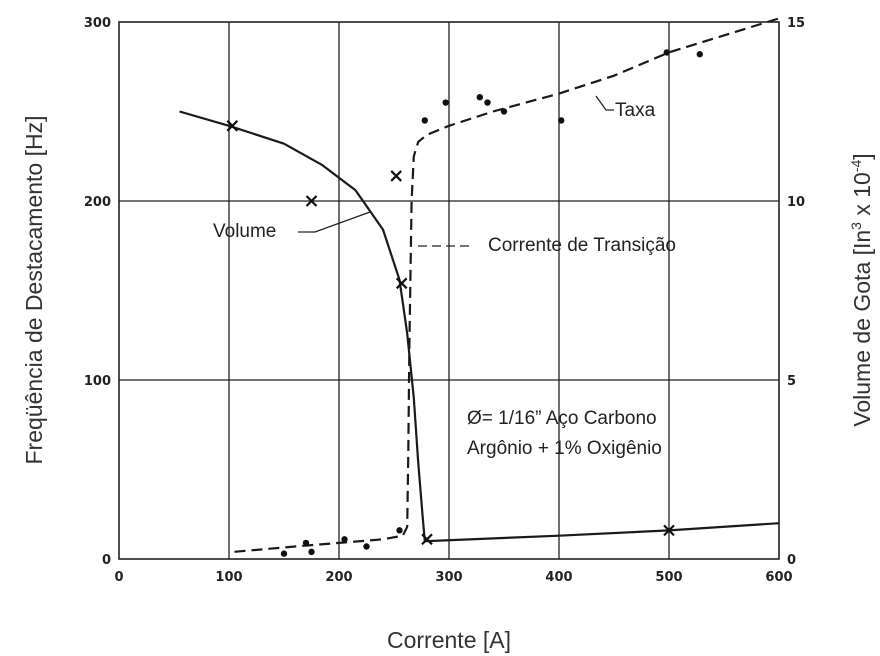  I want to click on y-left-tick-label: 0, so click(106, 560).